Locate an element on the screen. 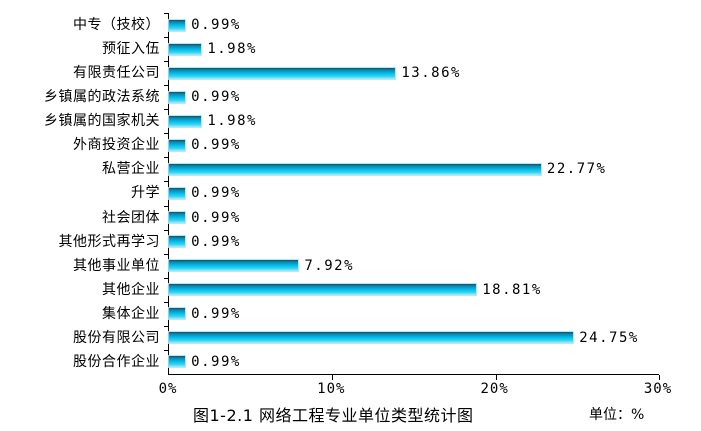 Image resolution: width=701 pixels, height=431 pixels. value-label: 24.75% is located at coordinates (609, 337).